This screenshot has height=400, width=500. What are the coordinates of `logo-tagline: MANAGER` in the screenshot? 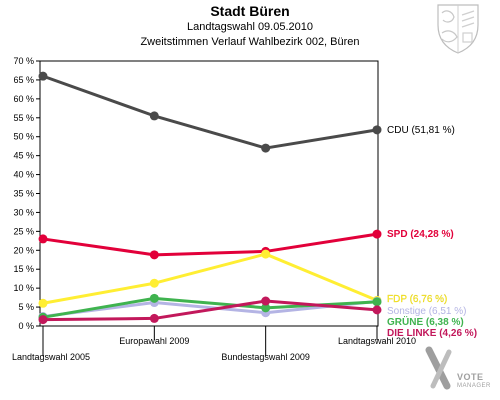 It's located at (474, 386).